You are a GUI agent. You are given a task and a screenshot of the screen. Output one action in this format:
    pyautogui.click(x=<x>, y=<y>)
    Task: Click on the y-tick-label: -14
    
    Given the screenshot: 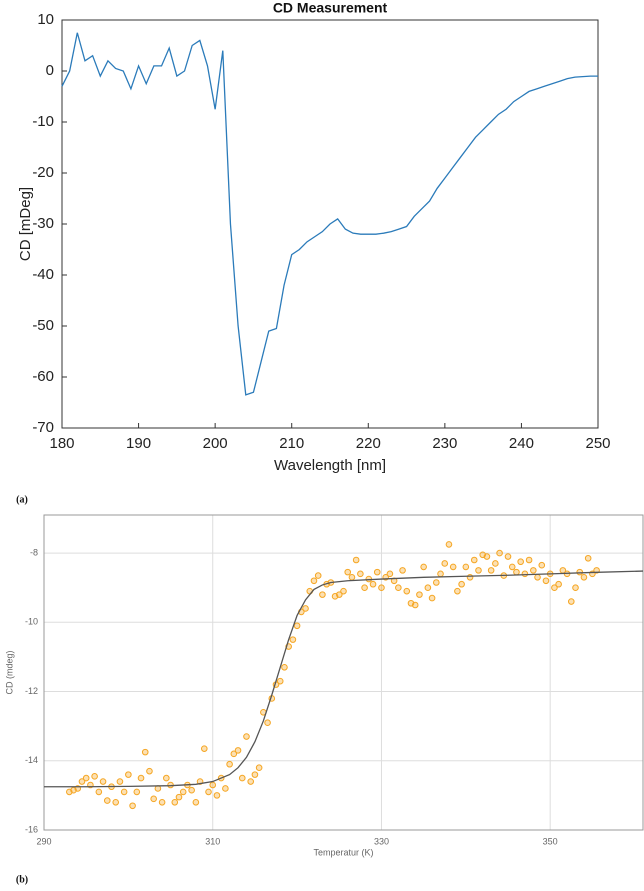 What is the action you would take?
    pyautogui.click(x=31, y=760)
    